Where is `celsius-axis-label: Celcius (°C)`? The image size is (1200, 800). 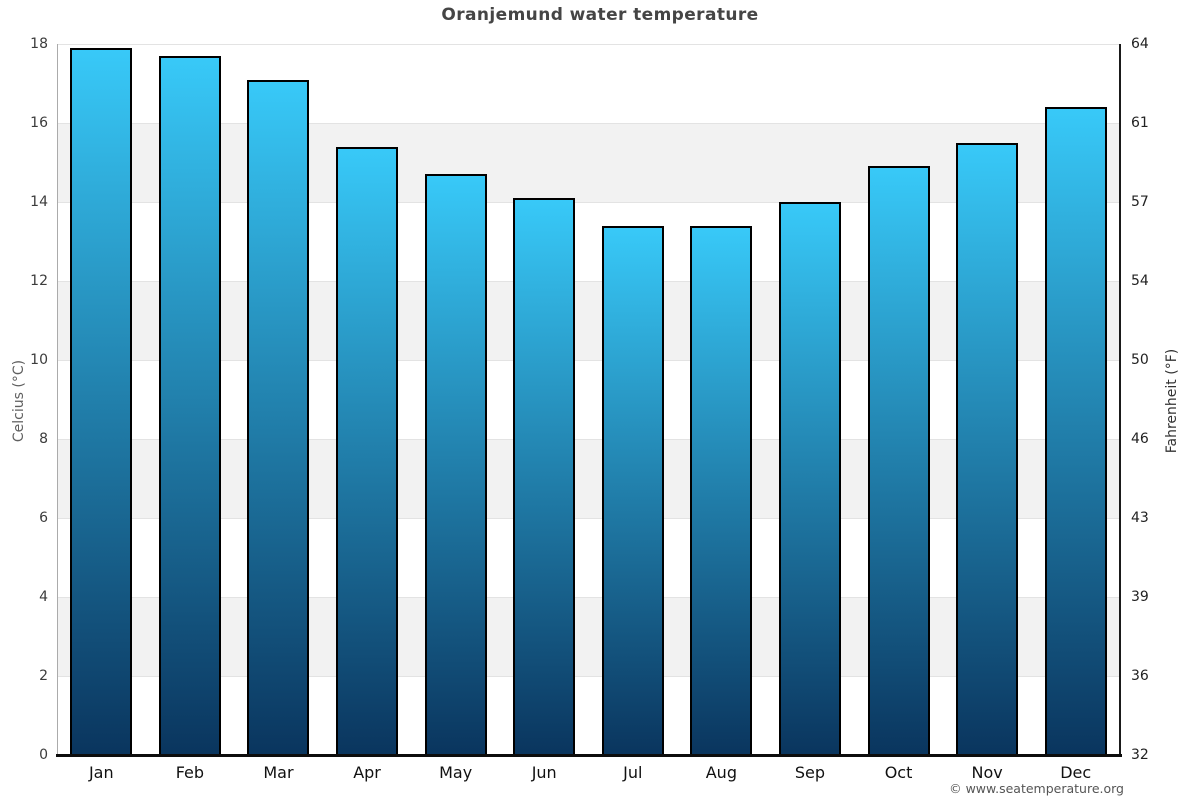
celsius-axis-label: Celcius (°C) is located at coordinates (19, 401).